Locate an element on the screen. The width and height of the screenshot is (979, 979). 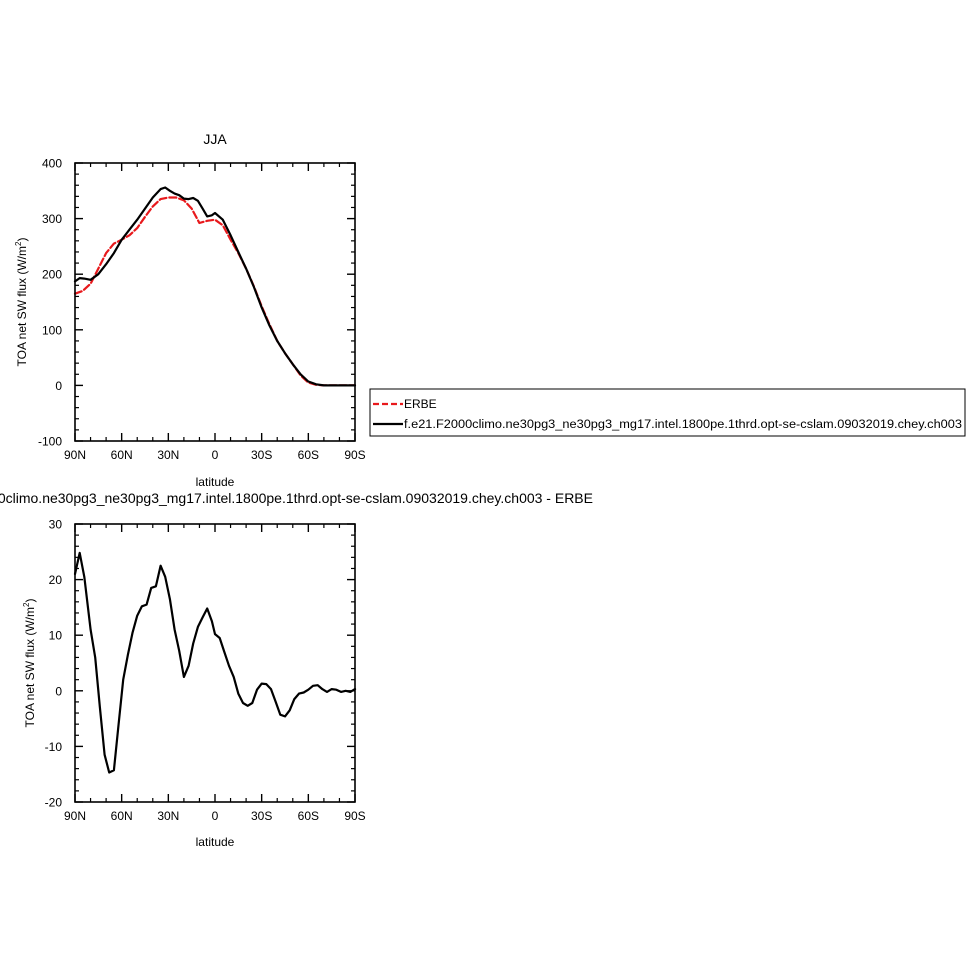
top-chart-y-tick-label: 300 is located at coordinates (52, 219).